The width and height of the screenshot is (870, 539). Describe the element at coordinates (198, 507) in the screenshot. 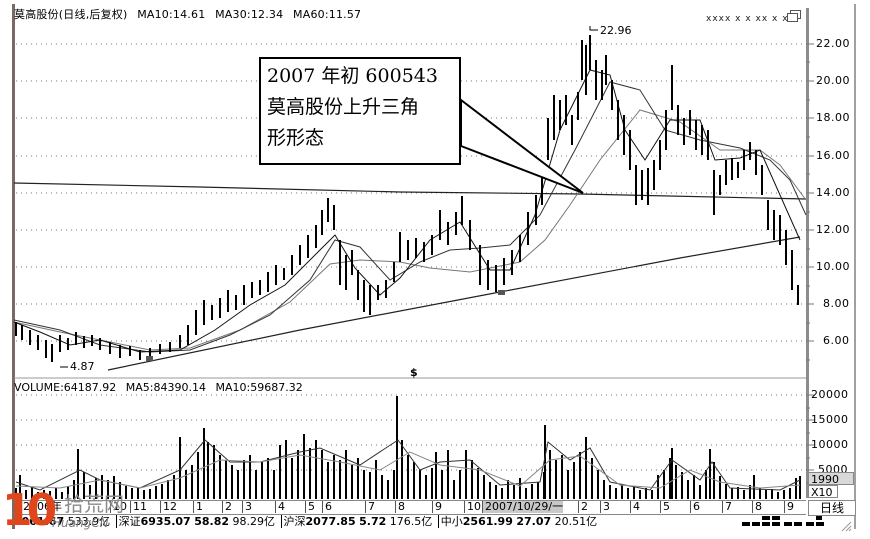

I see `date-label: 1` at that location.